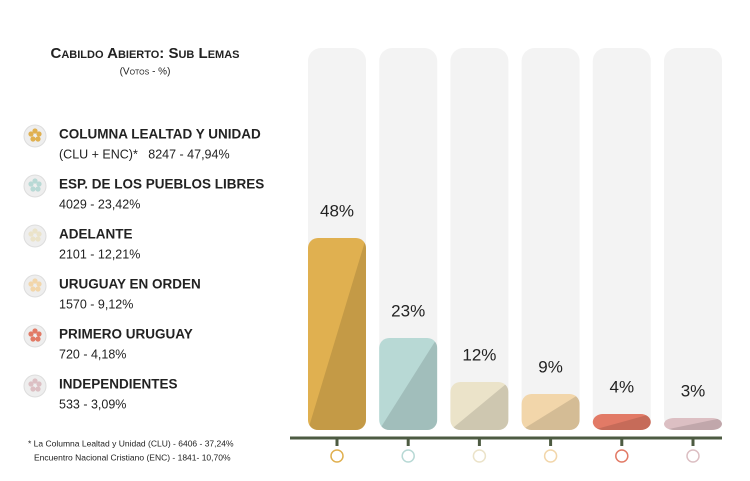  What do you see at coordinates (92, 354) in the screenshot?
I see `legend-detail: 720 - 4,18%` at bounding box center [92, 354].